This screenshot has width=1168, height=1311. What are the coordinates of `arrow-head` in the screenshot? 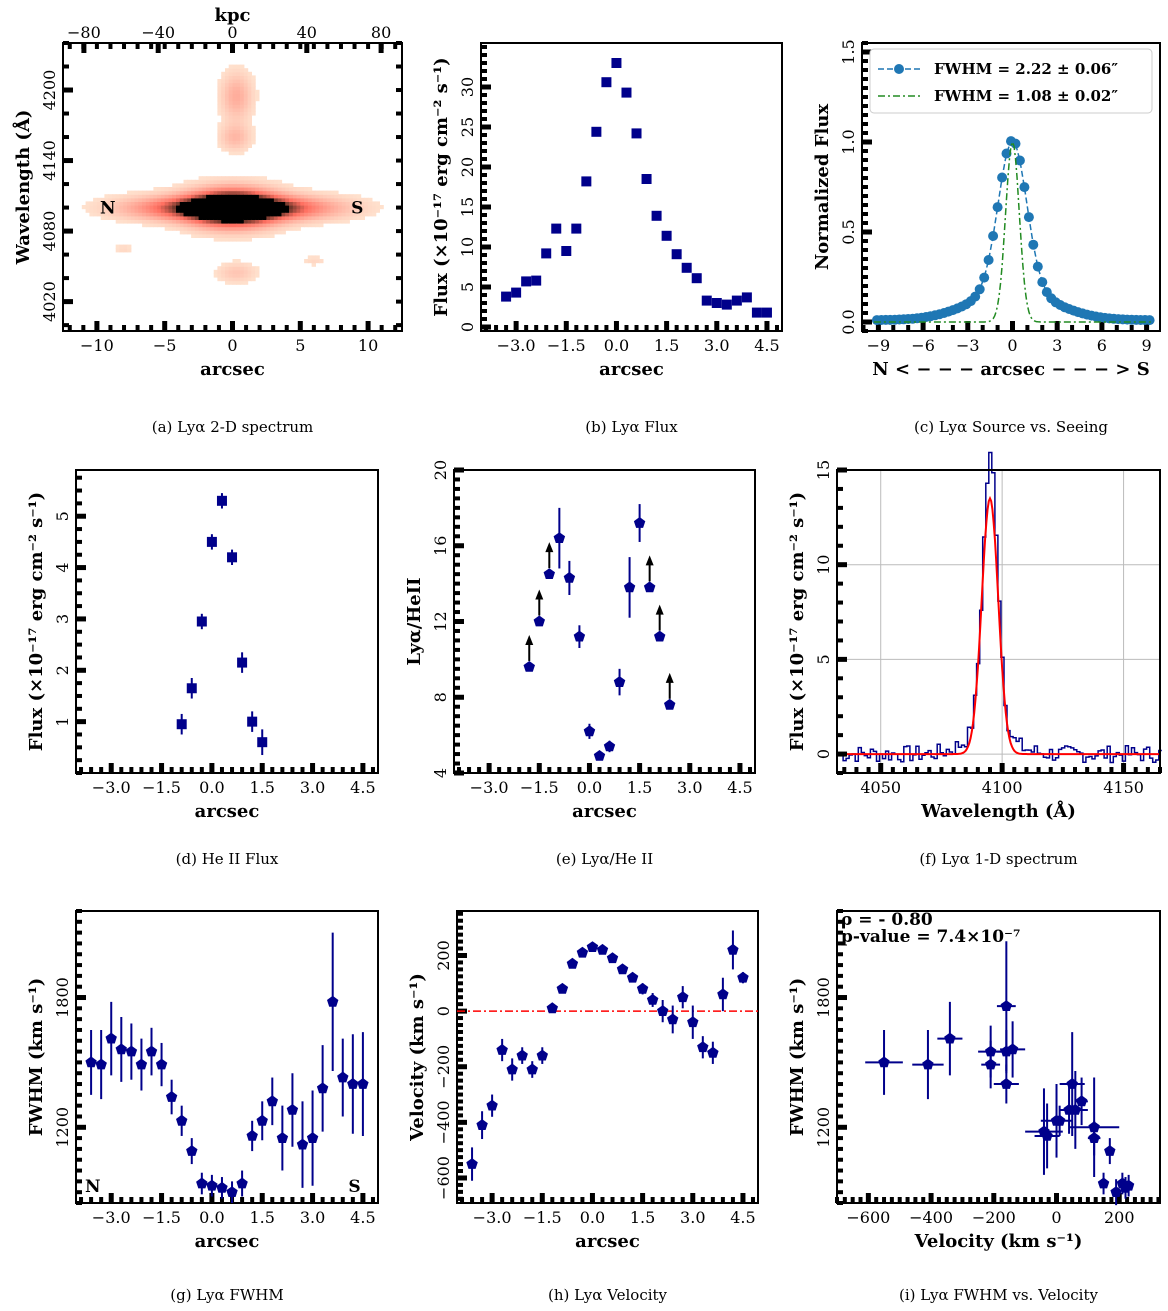 It's located at (659, 609).